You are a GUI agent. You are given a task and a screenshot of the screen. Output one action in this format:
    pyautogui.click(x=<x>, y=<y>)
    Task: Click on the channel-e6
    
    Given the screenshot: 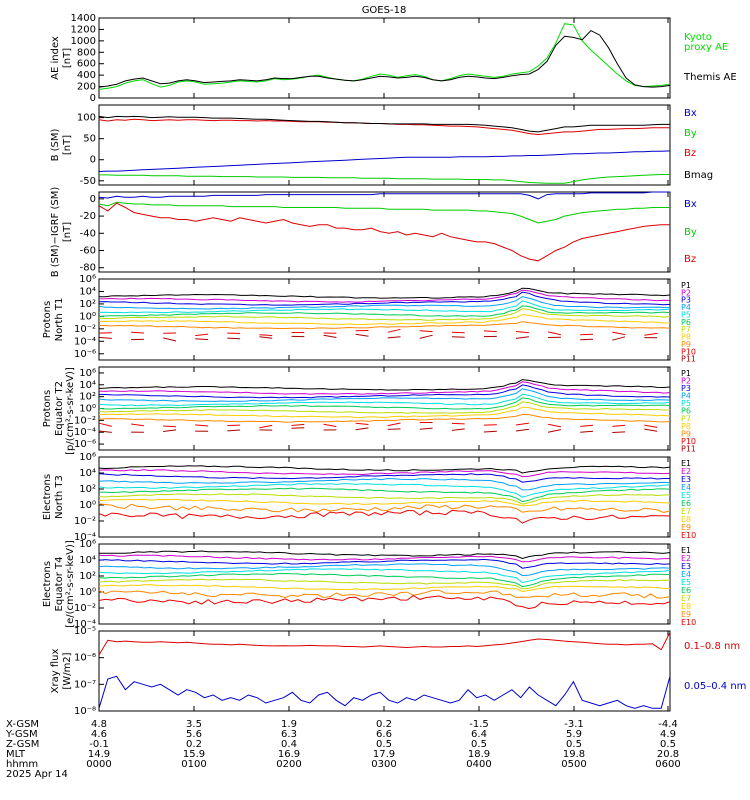 What is the action you would take?
    pyautogui.click(x=384, y=495)
    